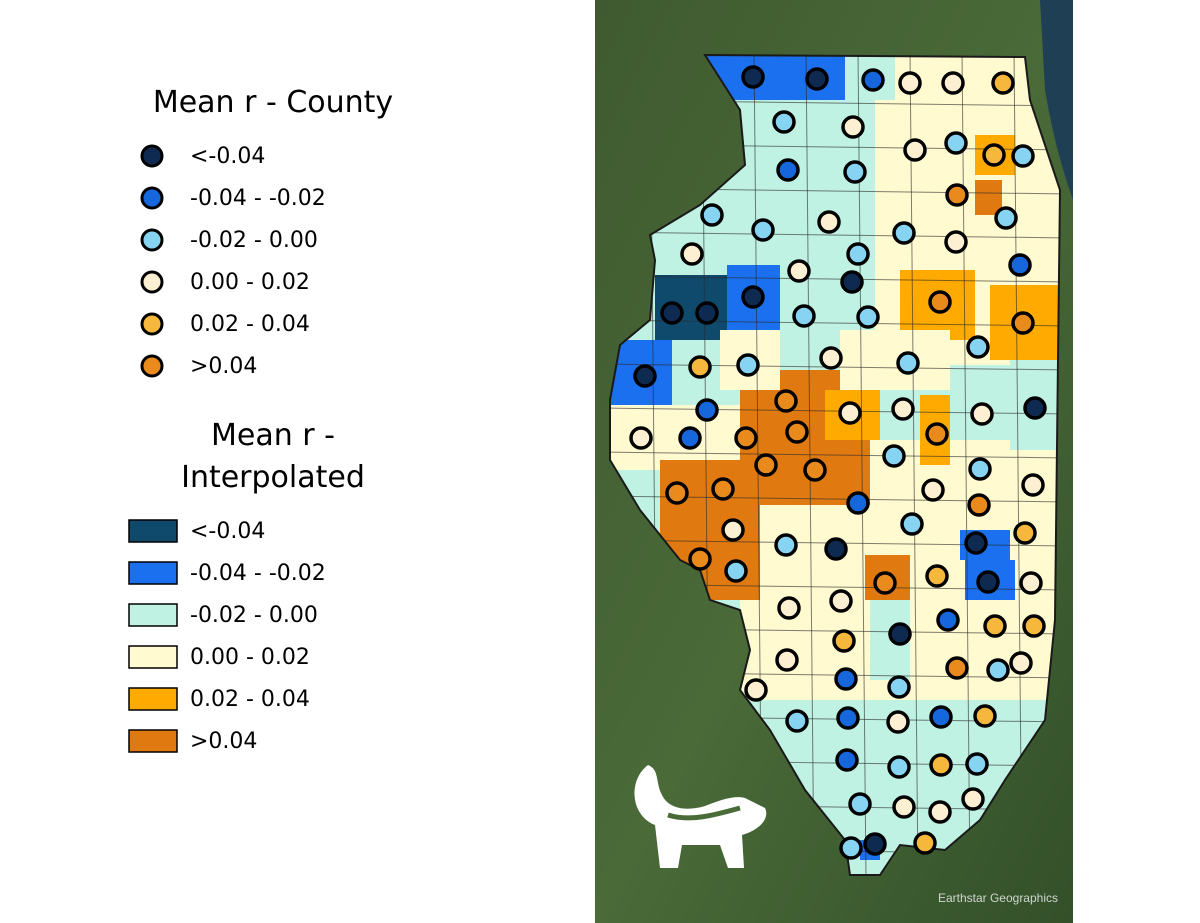 The width and height of the screenshot is (1200, 923). I want to click on lake, so click(1056, 100).